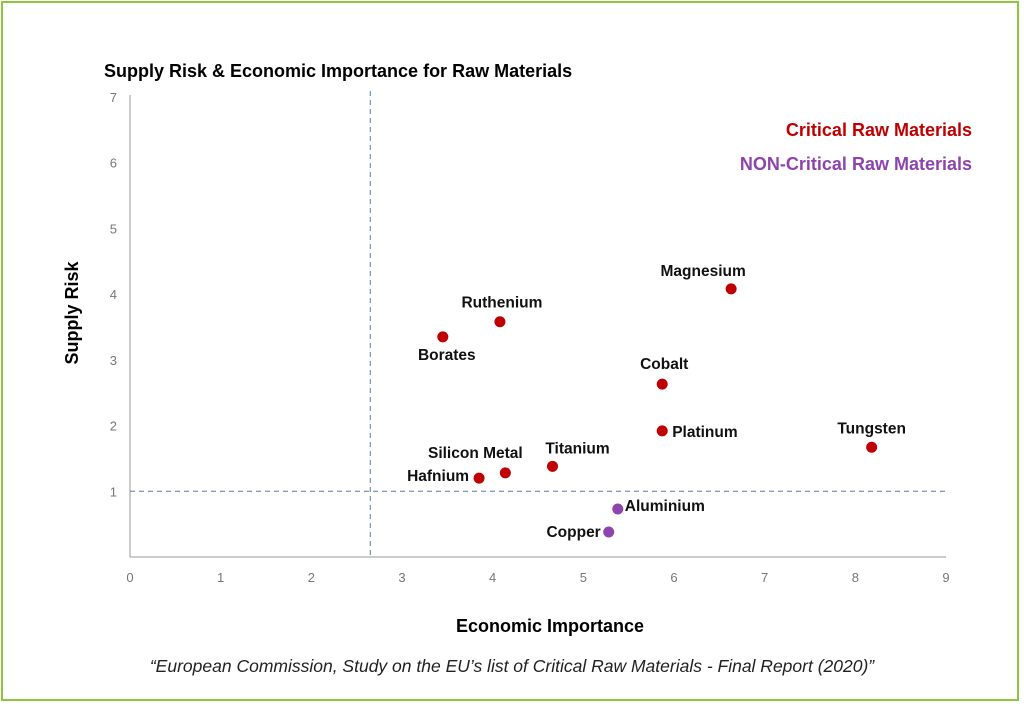 Image resolution: width=1024 pixels, height=706 pixels. I want to click on data-label: Silicon Metal, so click(475, 453).